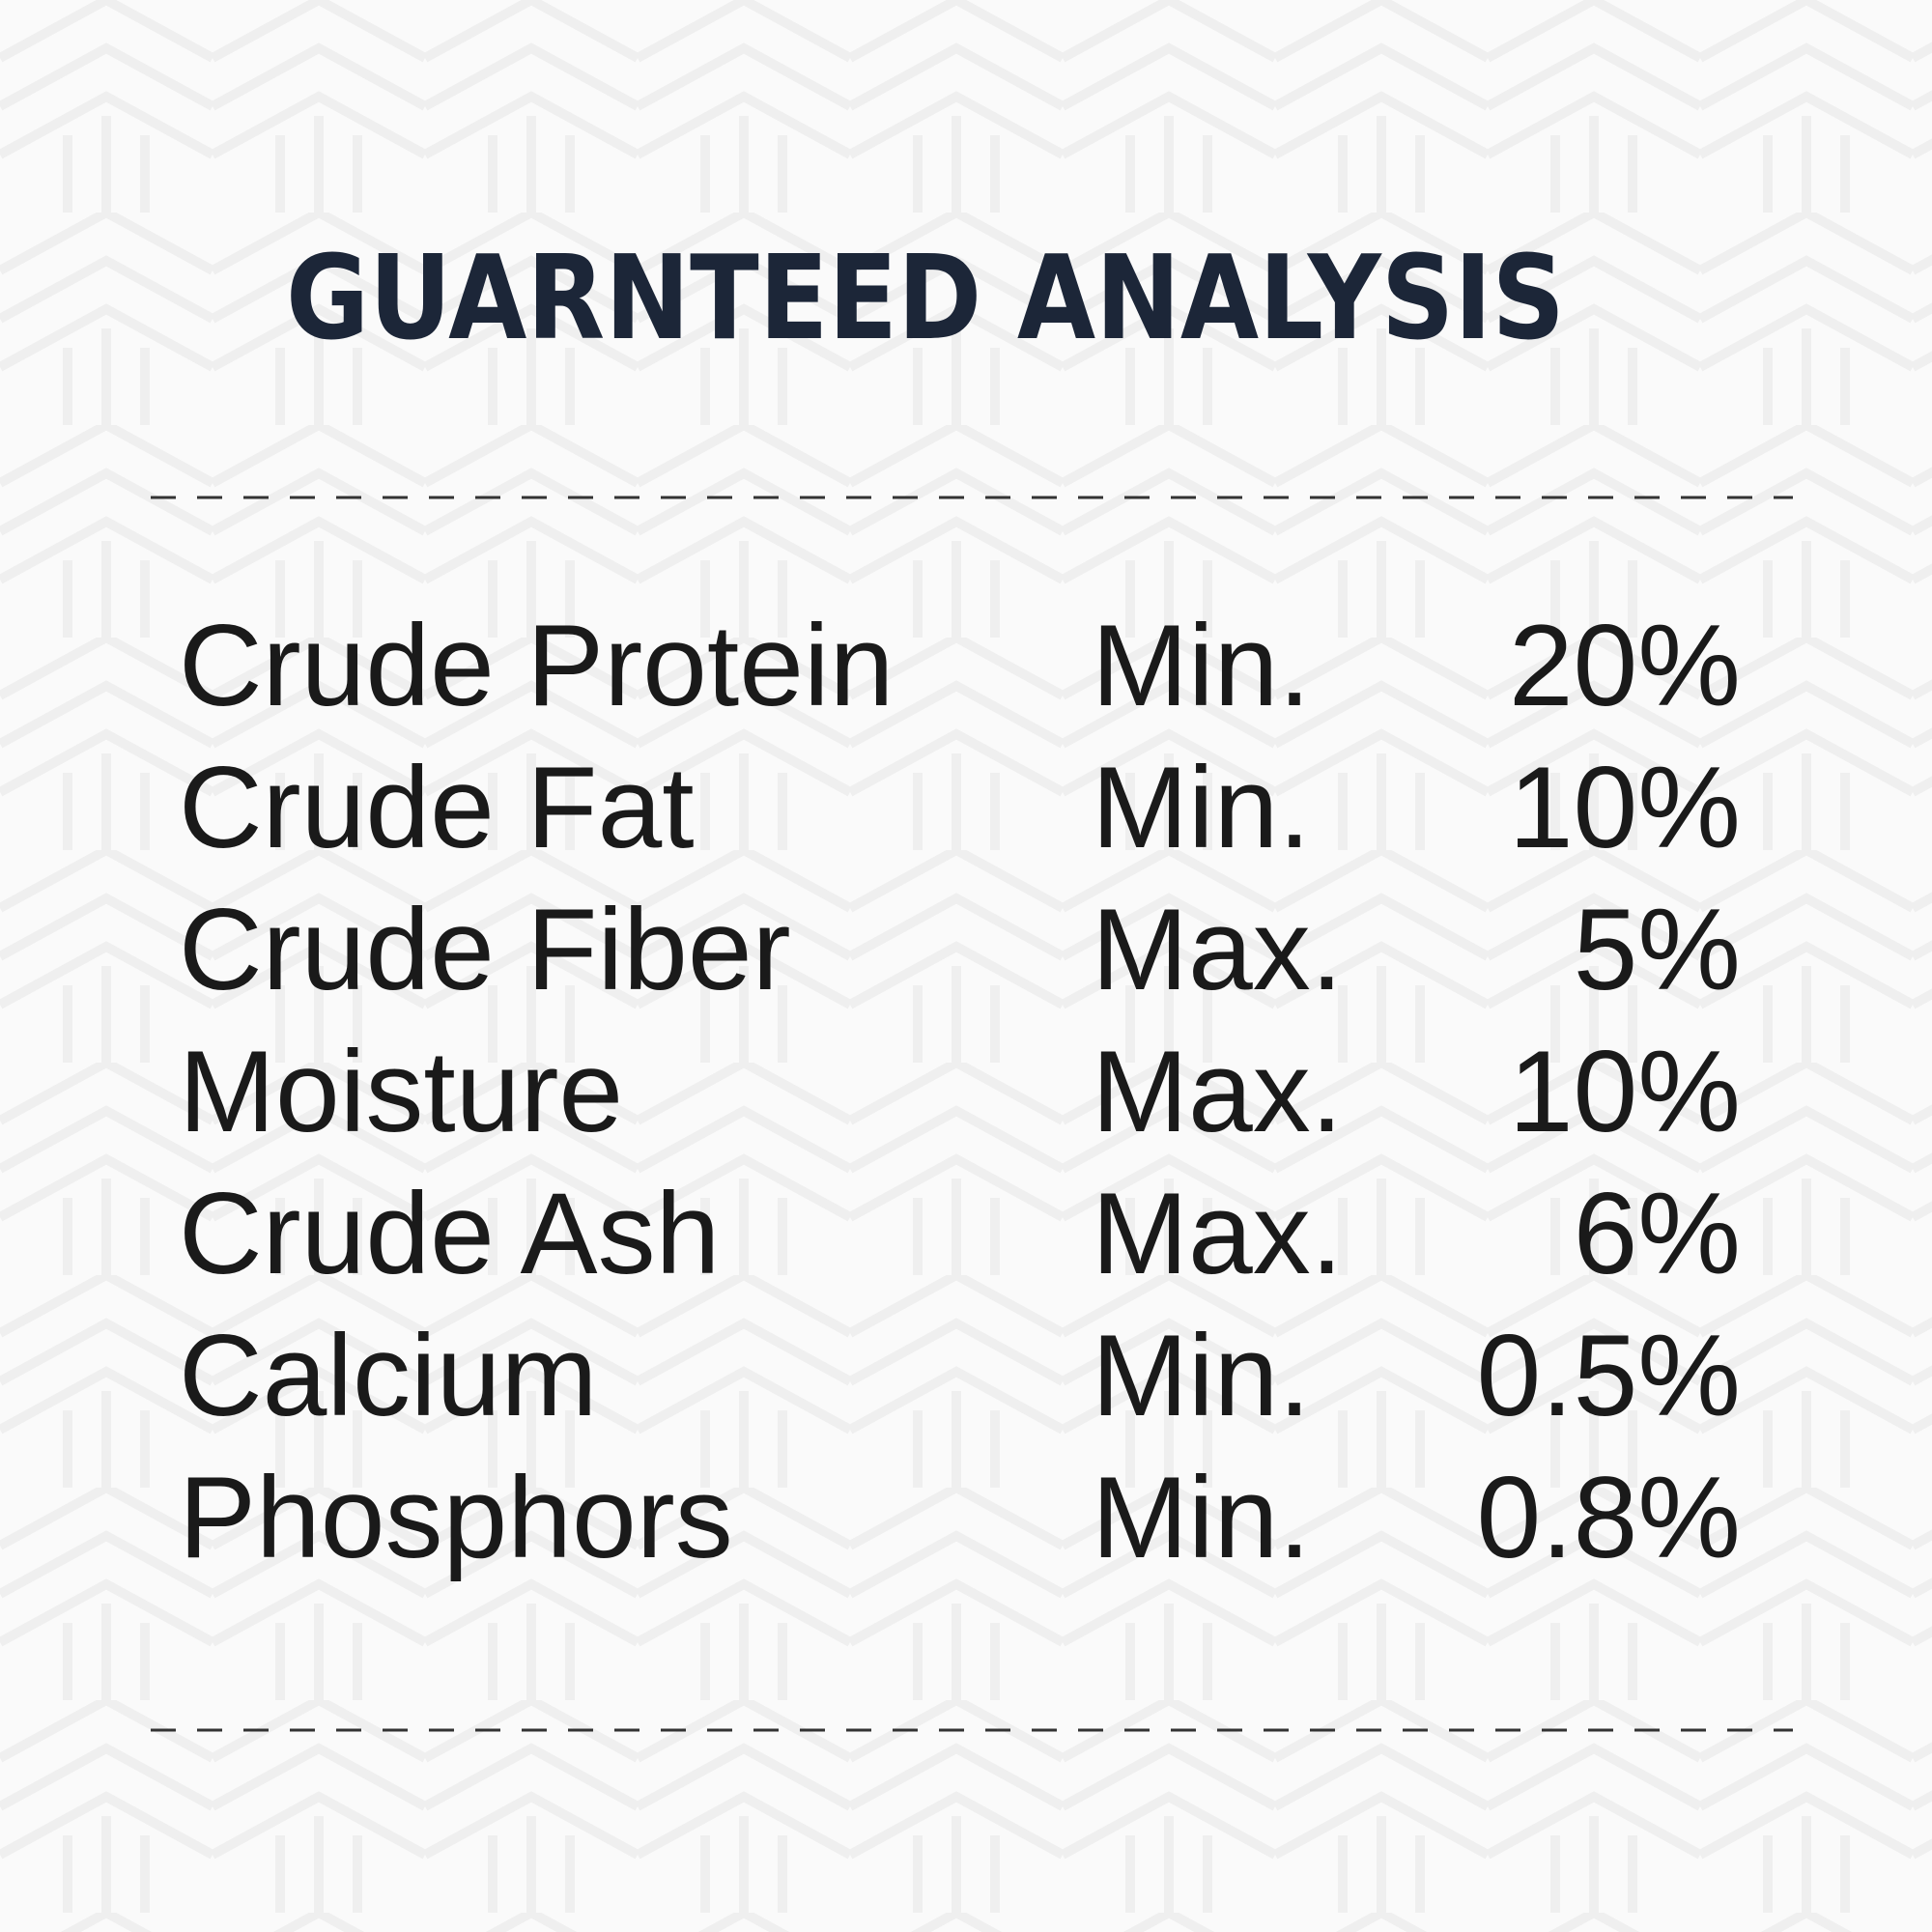 The width and height of the screenshot is (1932, 1932). I want to click on nutrient-value: 5%, so click(1657, 949).